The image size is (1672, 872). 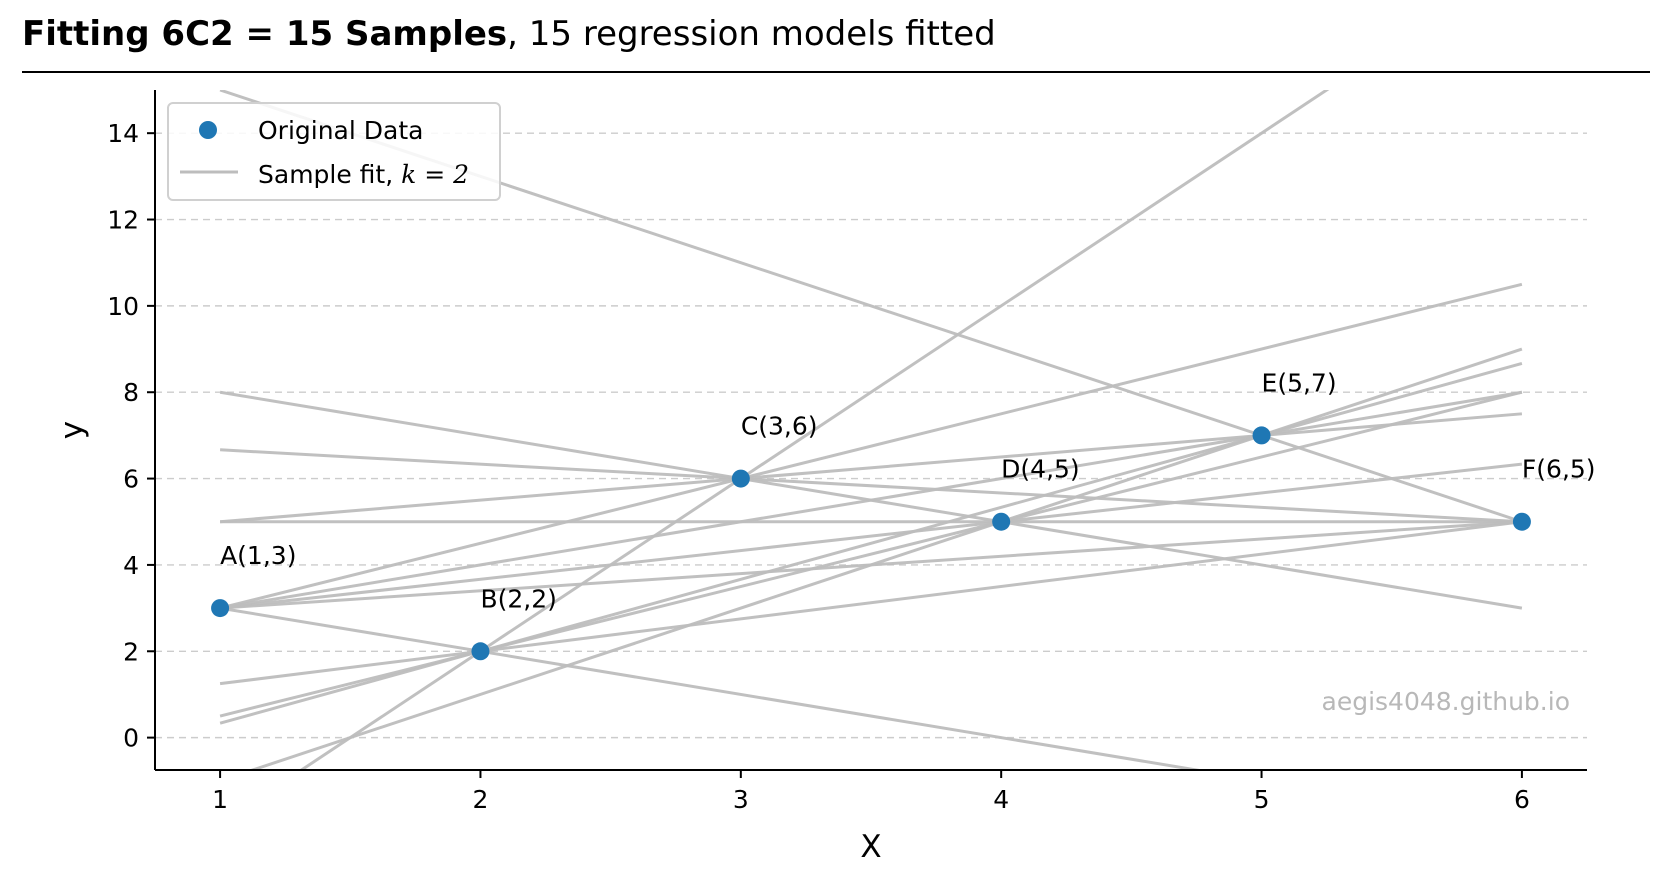 What do you see at coordinates (740, 478) in the screenshot?
I see `point-c` at bounding box center [740, 478].